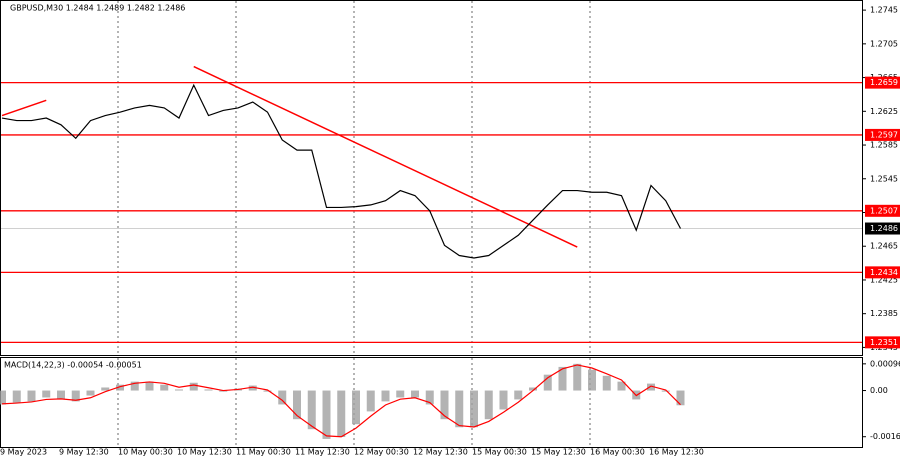 The width and height of the screenshot is (900, 460). I want to click on y-tick-label: 0.00, so click(879, 390).